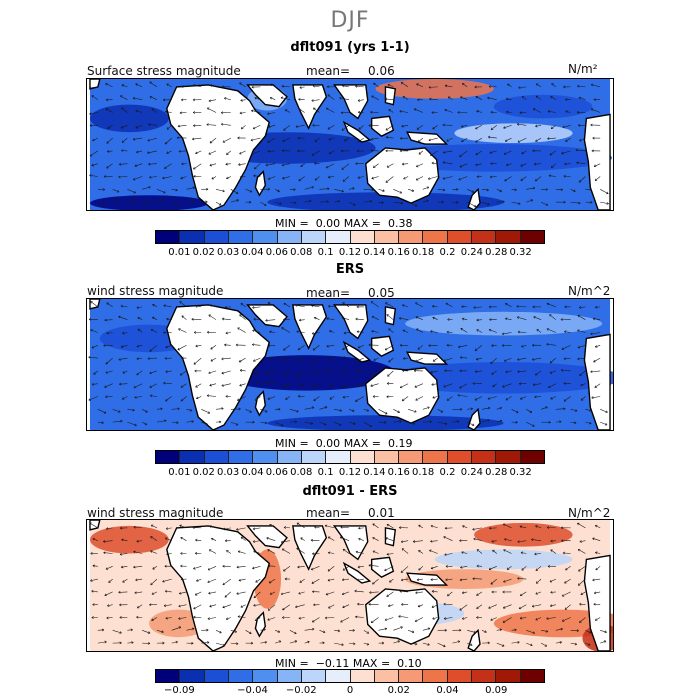 The width and height of the screenshot is (700, 700). What do you see at coordinates (499, 378) in the screenshot?
I see `shading-patch` at bounding box center [499, 378].